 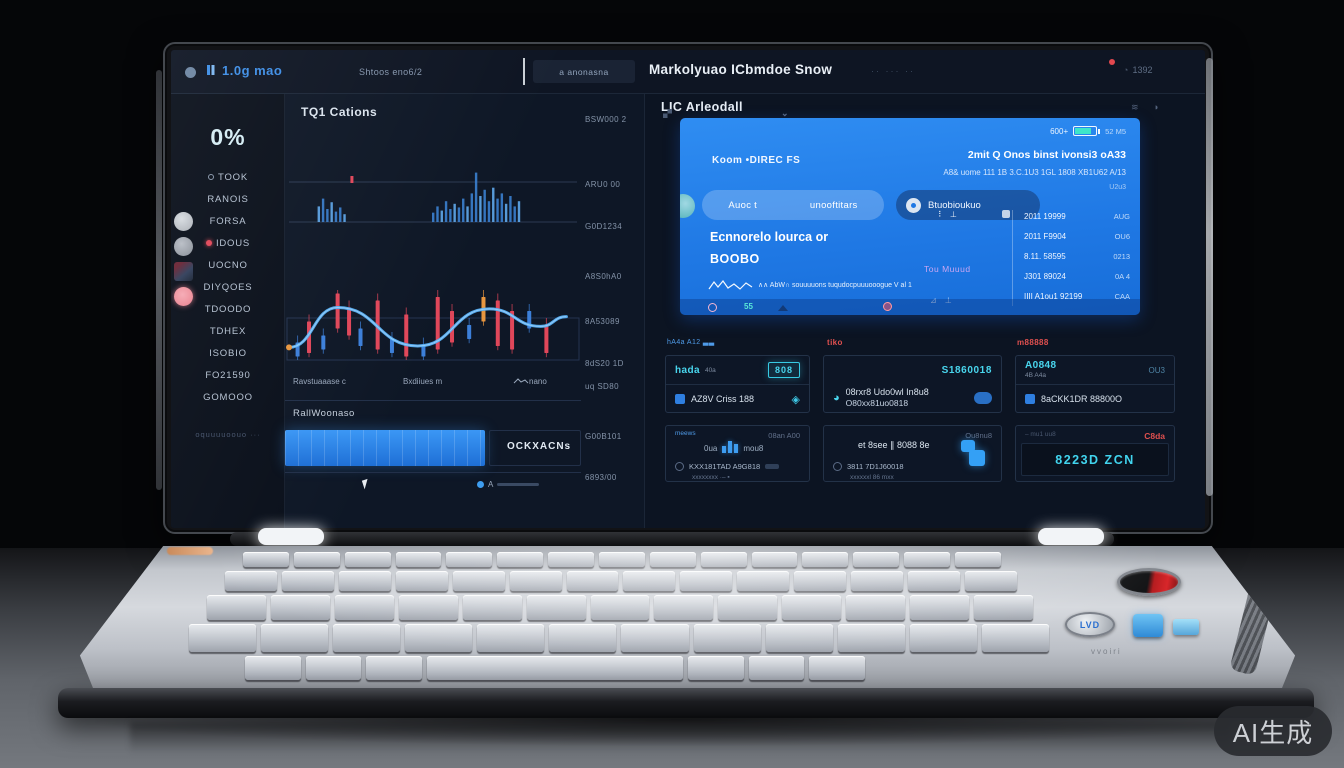 What do you see at coordinates (1095, 384) in the screenshot?
I see `stat-card: A0848 4B A4a OU3 8aCKK1DR 88800O` at bounding box center [1095, 384].